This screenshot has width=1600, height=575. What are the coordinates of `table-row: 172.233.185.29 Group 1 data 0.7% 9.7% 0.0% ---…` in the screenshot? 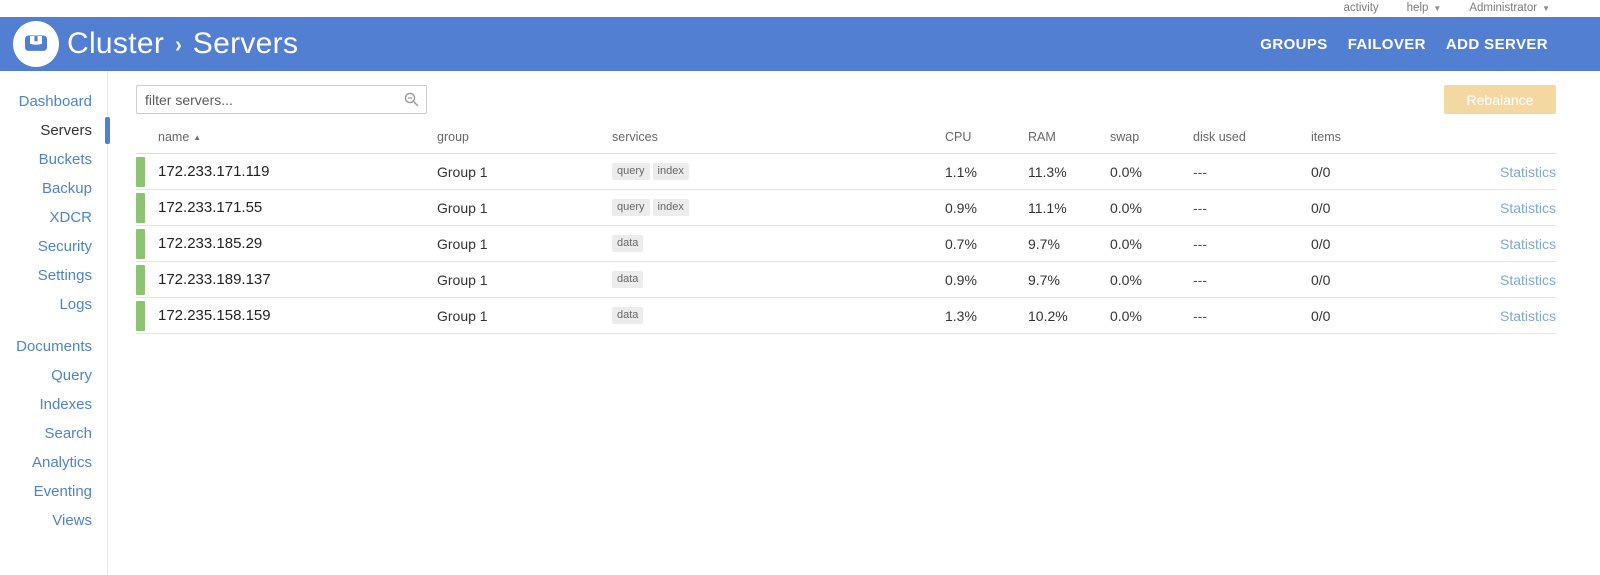 It's located at (846, 244).